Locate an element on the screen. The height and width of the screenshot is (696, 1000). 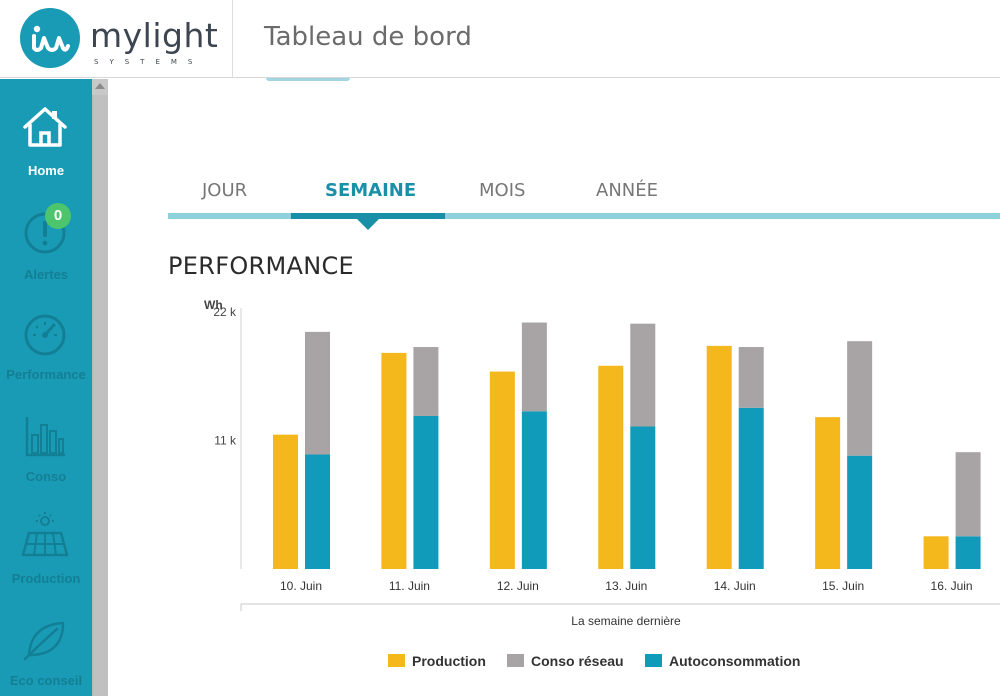
solar-panel-icon is located at coordinates (45, 534).